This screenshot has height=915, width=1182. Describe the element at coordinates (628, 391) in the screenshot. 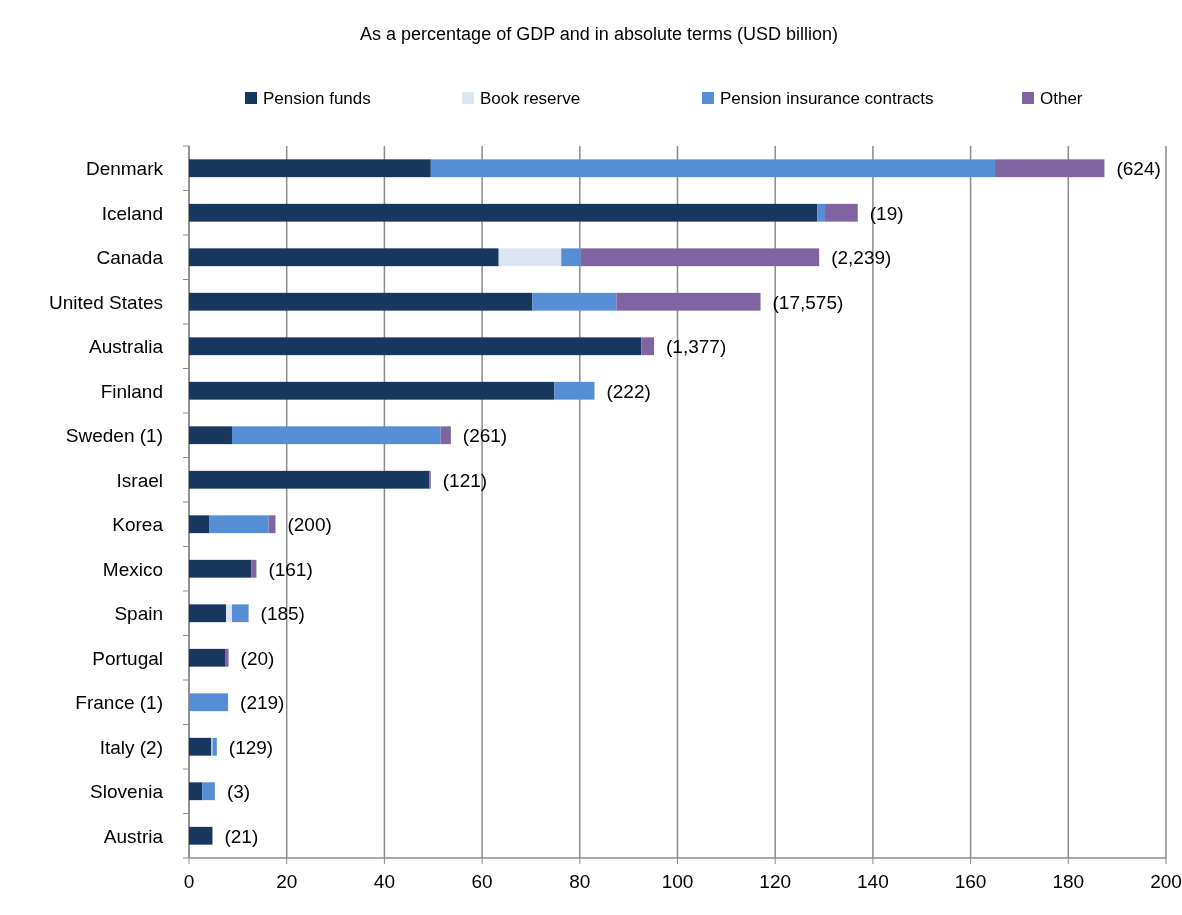

I see `annotation: (222)` at that location.